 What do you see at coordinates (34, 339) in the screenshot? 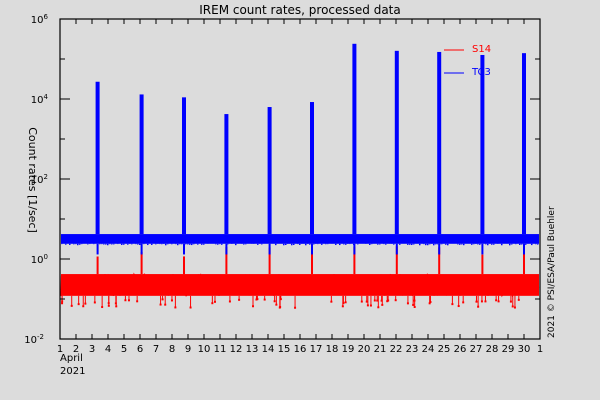
I see `y-tick-label: 10⁻²` at bounding box center [34, 339].